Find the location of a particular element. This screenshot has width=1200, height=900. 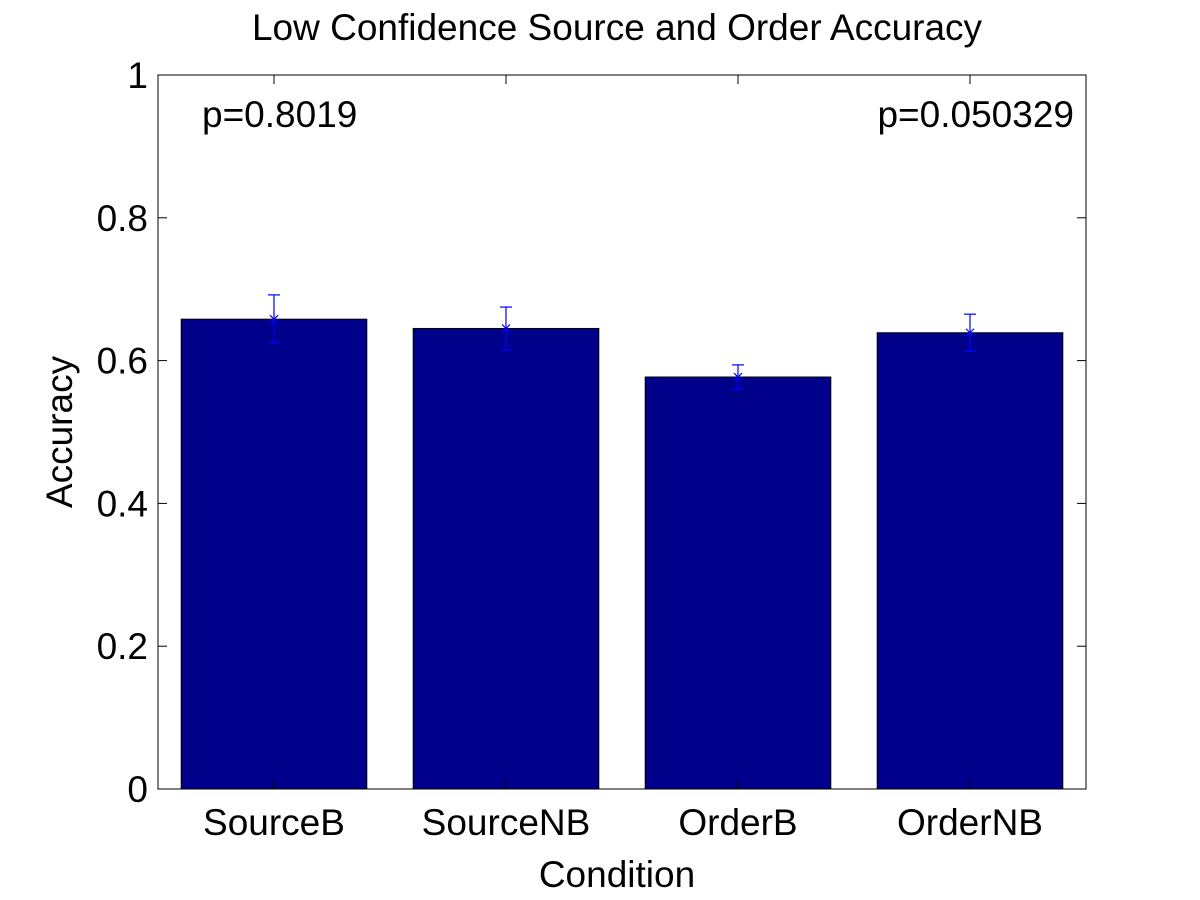

annotation-p-value-right: p=0.050329 is located at coordinates (975, 114).